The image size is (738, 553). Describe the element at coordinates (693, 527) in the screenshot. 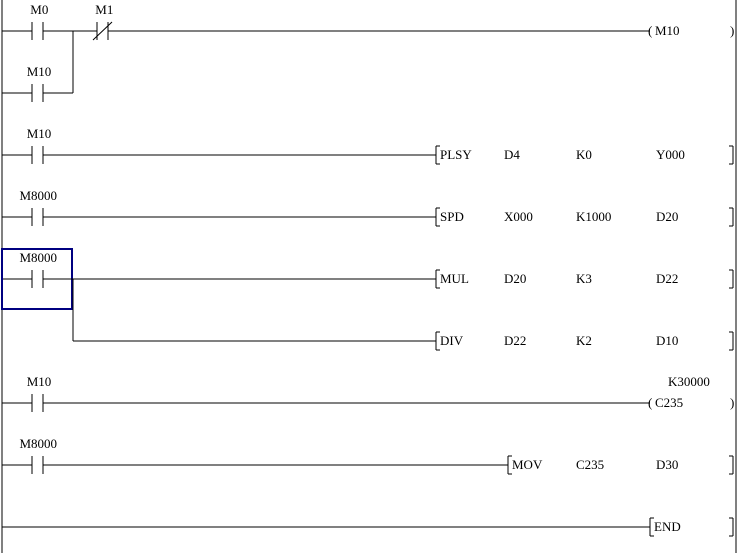

I see `instruction-end` at that location.